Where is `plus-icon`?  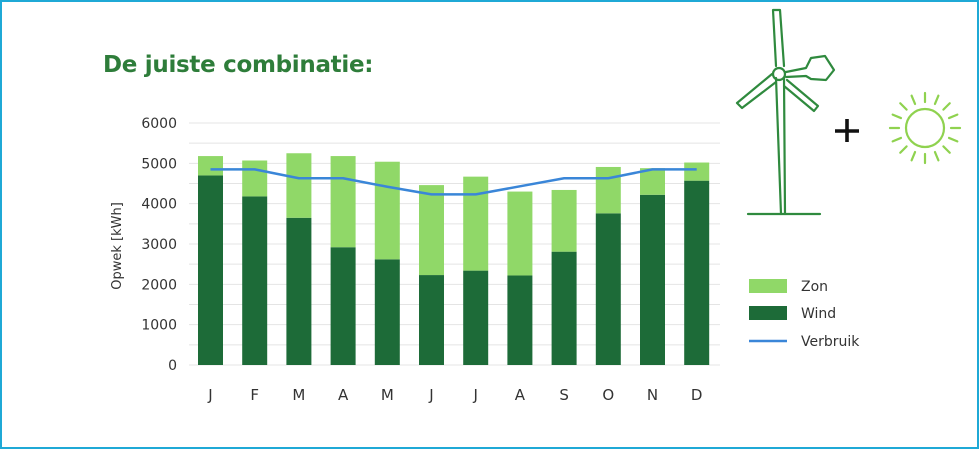
plus-icon is located at coordinates (847, 130).